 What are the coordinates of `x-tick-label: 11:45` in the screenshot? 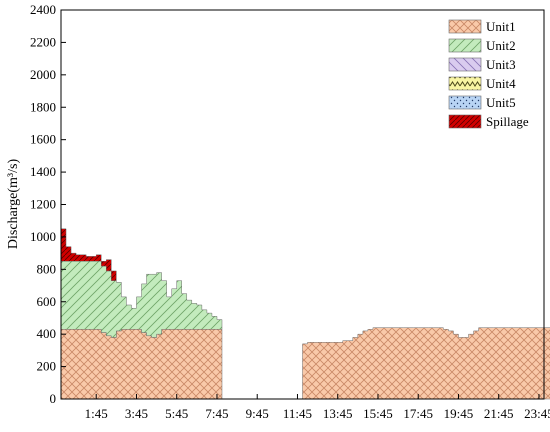 It's located at (297, 413).